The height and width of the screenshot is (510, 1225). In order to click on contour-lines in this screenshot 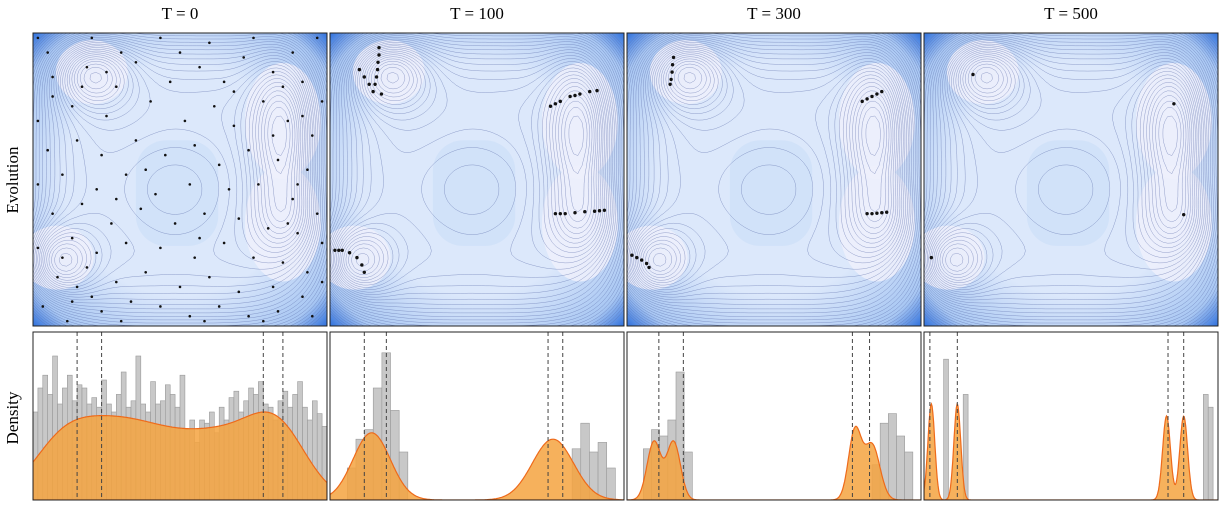, I will do `click(477, 179)`.